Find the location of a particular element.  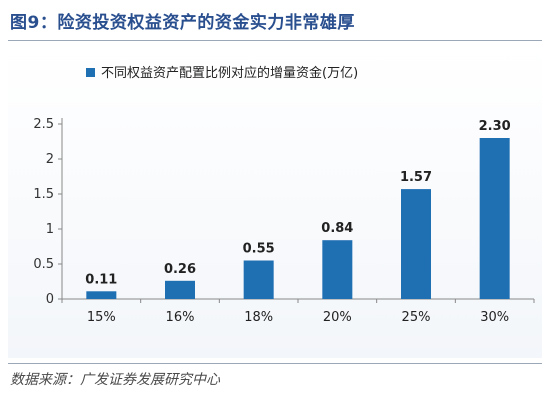

bar-16pct is located at coordinates (180, 289).